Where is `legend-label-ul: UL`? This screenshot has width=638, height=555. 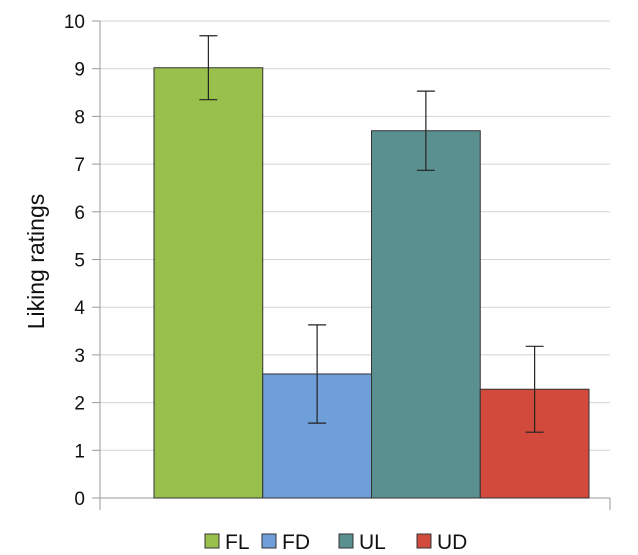 legend-label-ul: UL is located at coordinates (372, 542).